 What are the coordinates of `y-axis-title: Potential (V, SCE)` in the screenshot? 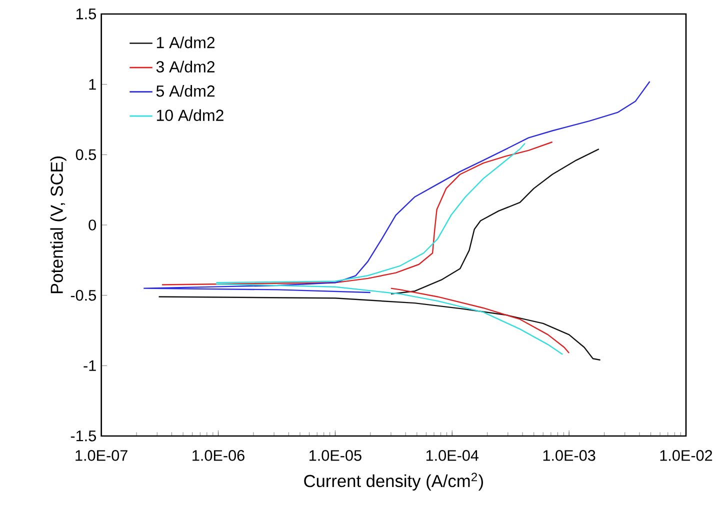 It's located at (58, 225).